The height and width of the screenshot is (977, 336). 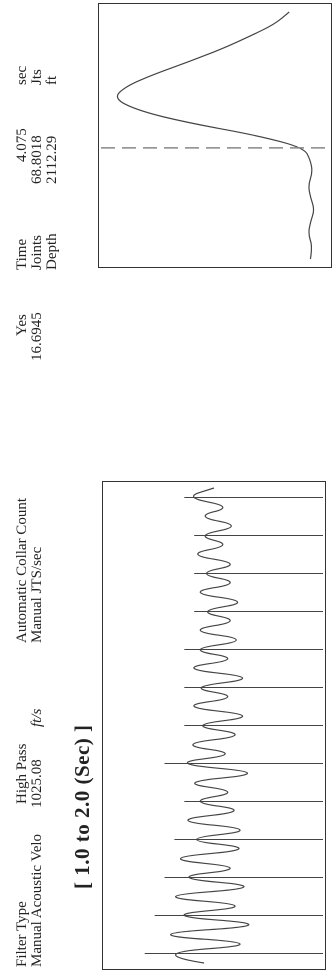 I want to click on filter-type-value: High Pass, so click(x=22, y=773).